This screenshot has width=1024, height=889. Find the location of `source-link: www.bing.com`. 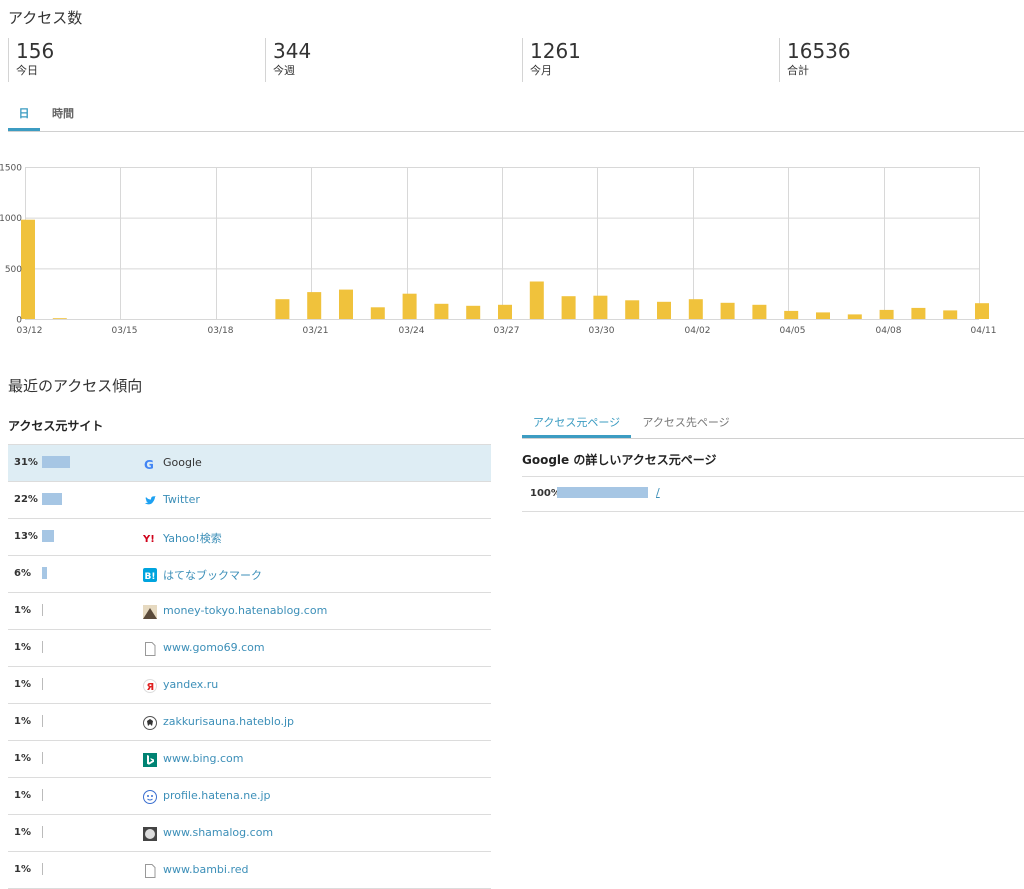

source-link: www.bing.com is located at coordinates (203, 758).